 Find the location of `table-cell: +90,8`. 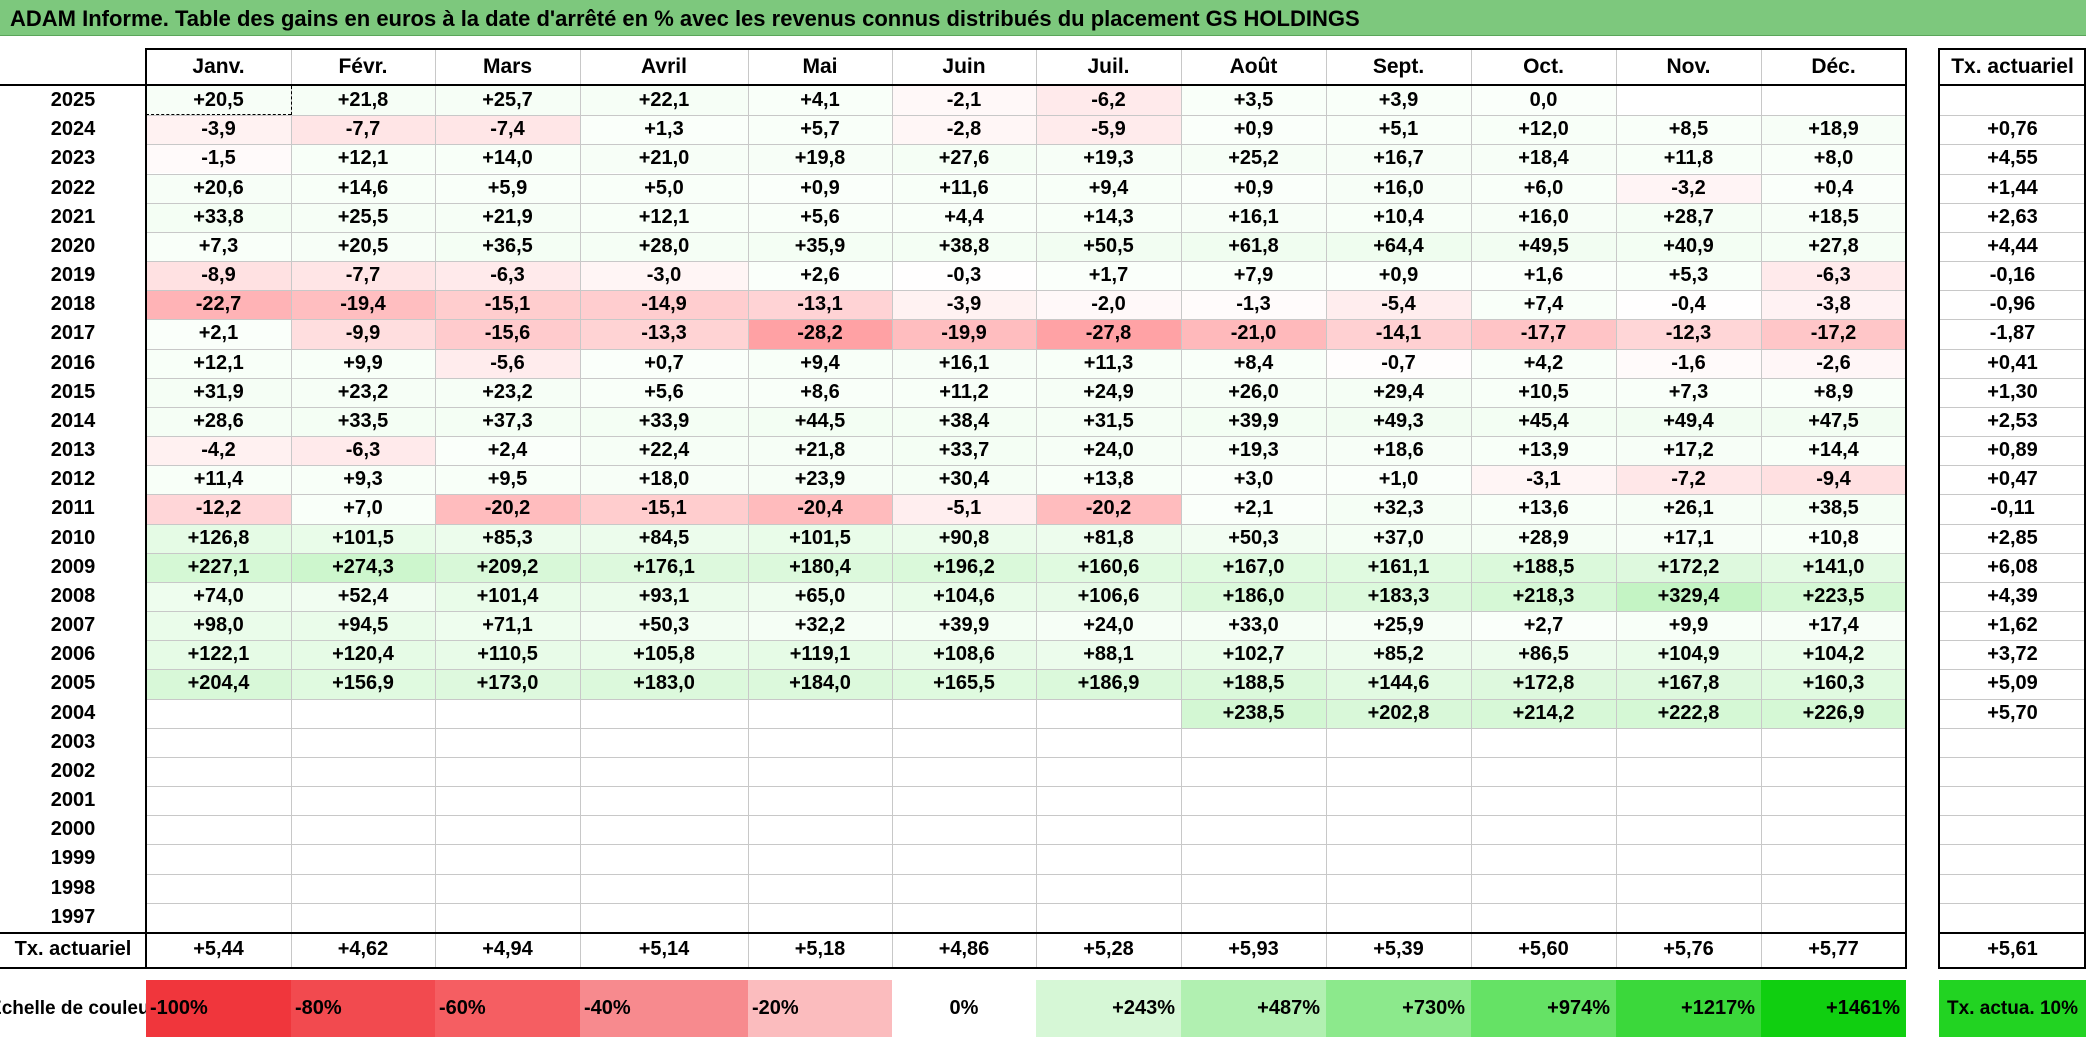

table-cell: +90,8 is located at coordinates (964, 538).